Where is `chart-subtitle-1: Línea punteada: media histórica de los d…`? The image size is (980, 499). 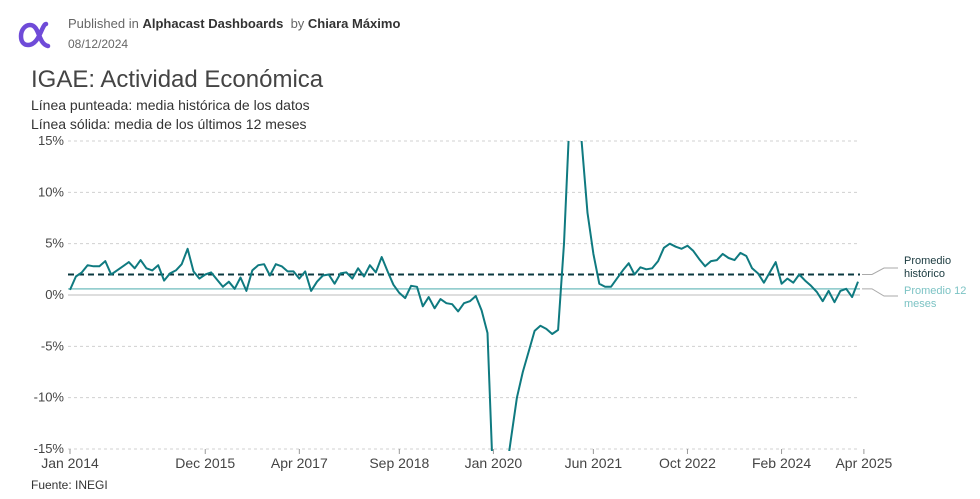
chart-subtitle-1: Línea punteada: media histórica de los d… is located at coordinates (170, 105).